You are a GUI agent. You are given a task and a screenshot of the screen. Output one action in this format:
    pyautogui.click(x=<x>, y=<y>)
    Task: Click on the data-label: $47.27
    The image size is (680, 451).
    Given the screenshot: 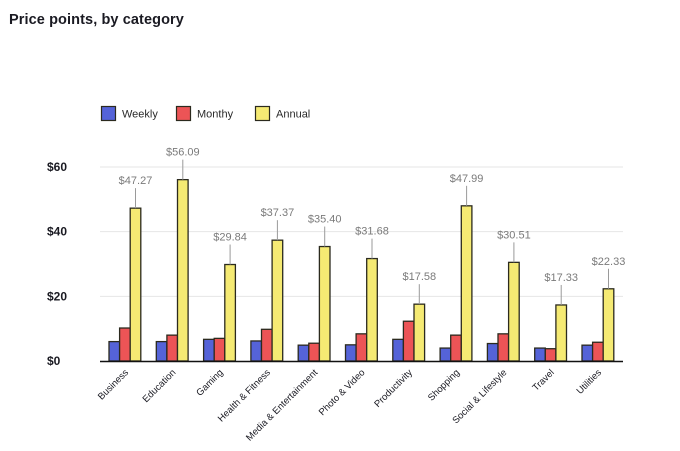 What is the action you would take?
    pyautogui.click(x=136, y=181)
    